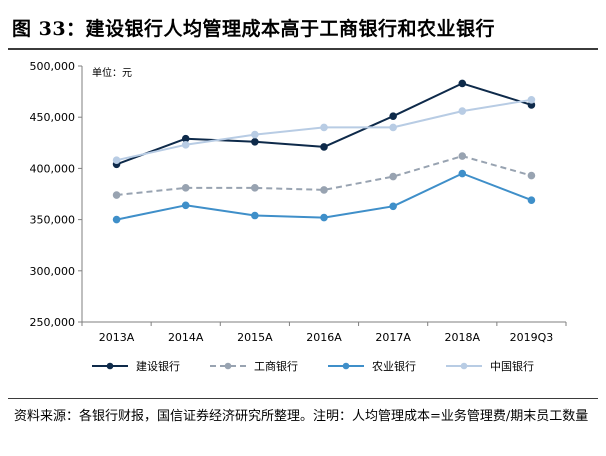 This screenshot has height=456, width=606. I want to click on x-tick-label: 2014A, so click(186, 337).